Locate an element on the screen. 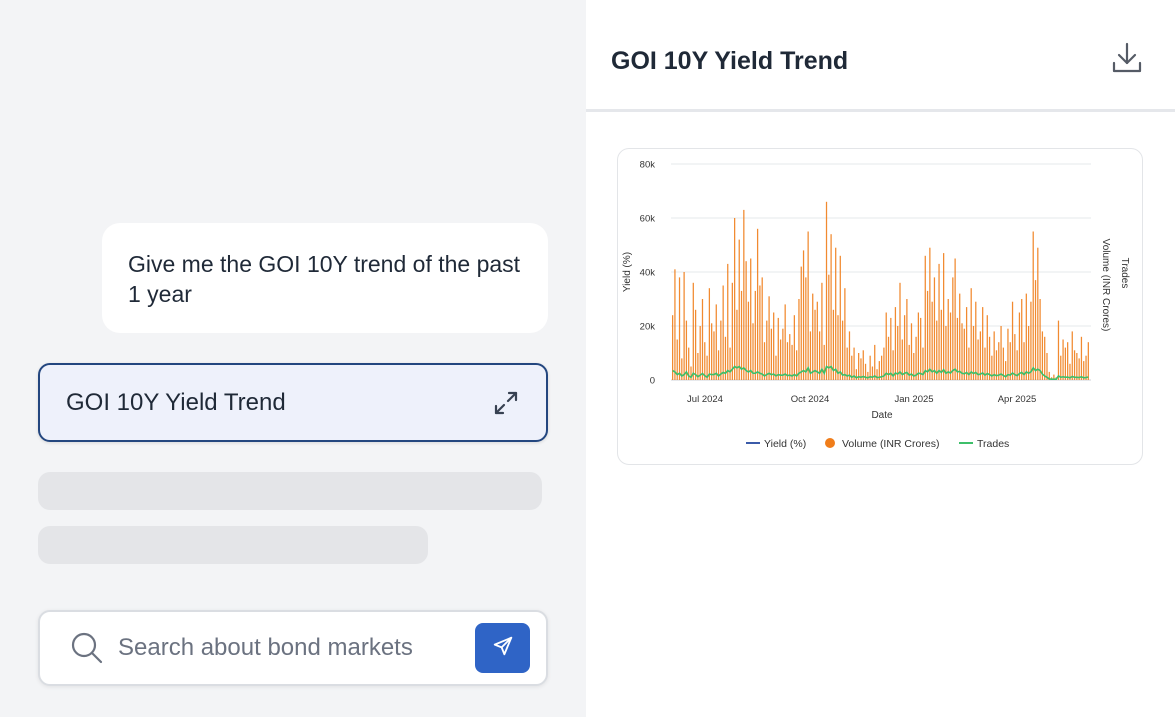 The image size is (1175, 717). search-input is located at coordinates (296, 648).